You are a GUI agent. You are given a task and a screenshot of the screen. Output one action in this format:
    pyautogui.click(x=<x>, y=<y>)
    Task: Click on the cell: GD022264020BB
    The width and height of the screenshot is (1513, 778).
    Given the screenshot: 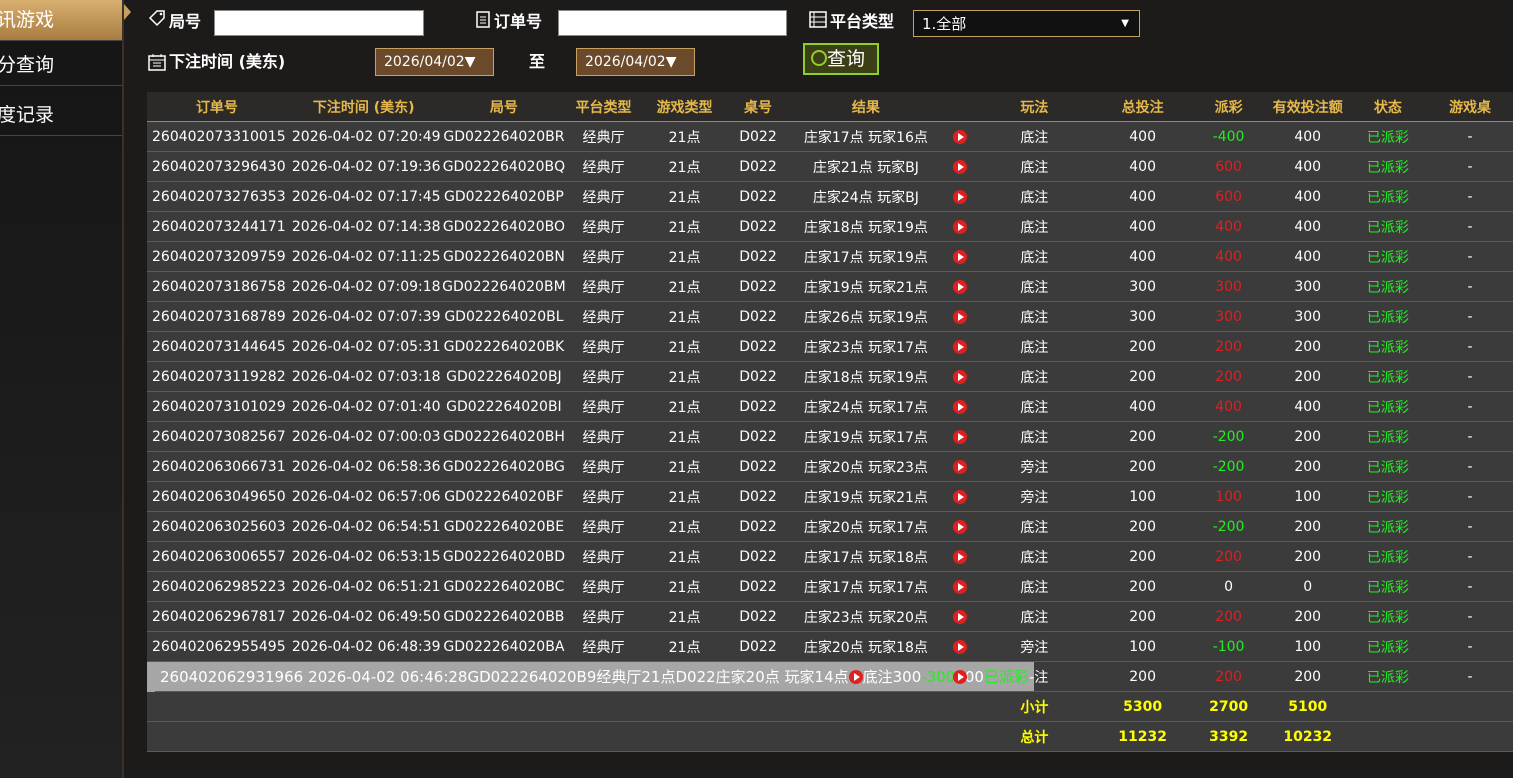 What is the action you would take?
    pyautogui.click(x=504, y=616)
    